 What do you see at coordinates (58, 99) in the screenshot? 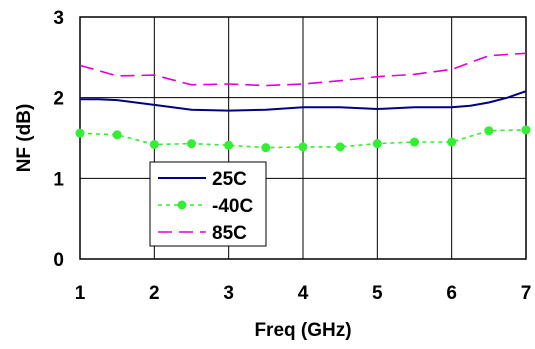
I see `y-tick-label: 2` at bounding box center [58, 99].